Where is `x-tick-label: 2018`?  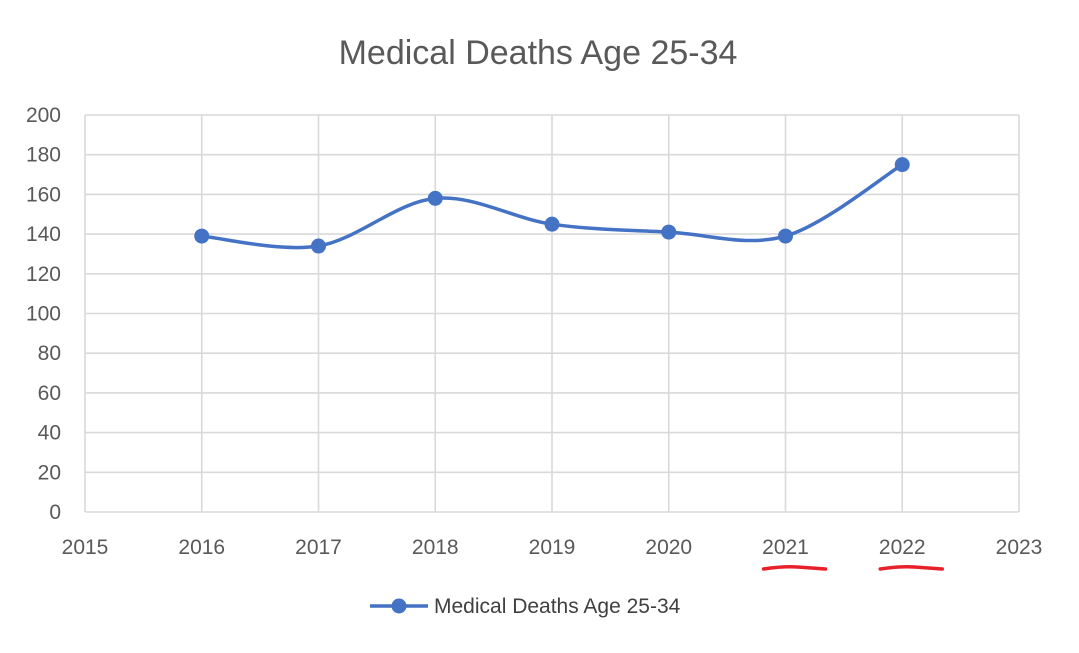 x-tick-label: 2018 is located at coordinates (435, 547).